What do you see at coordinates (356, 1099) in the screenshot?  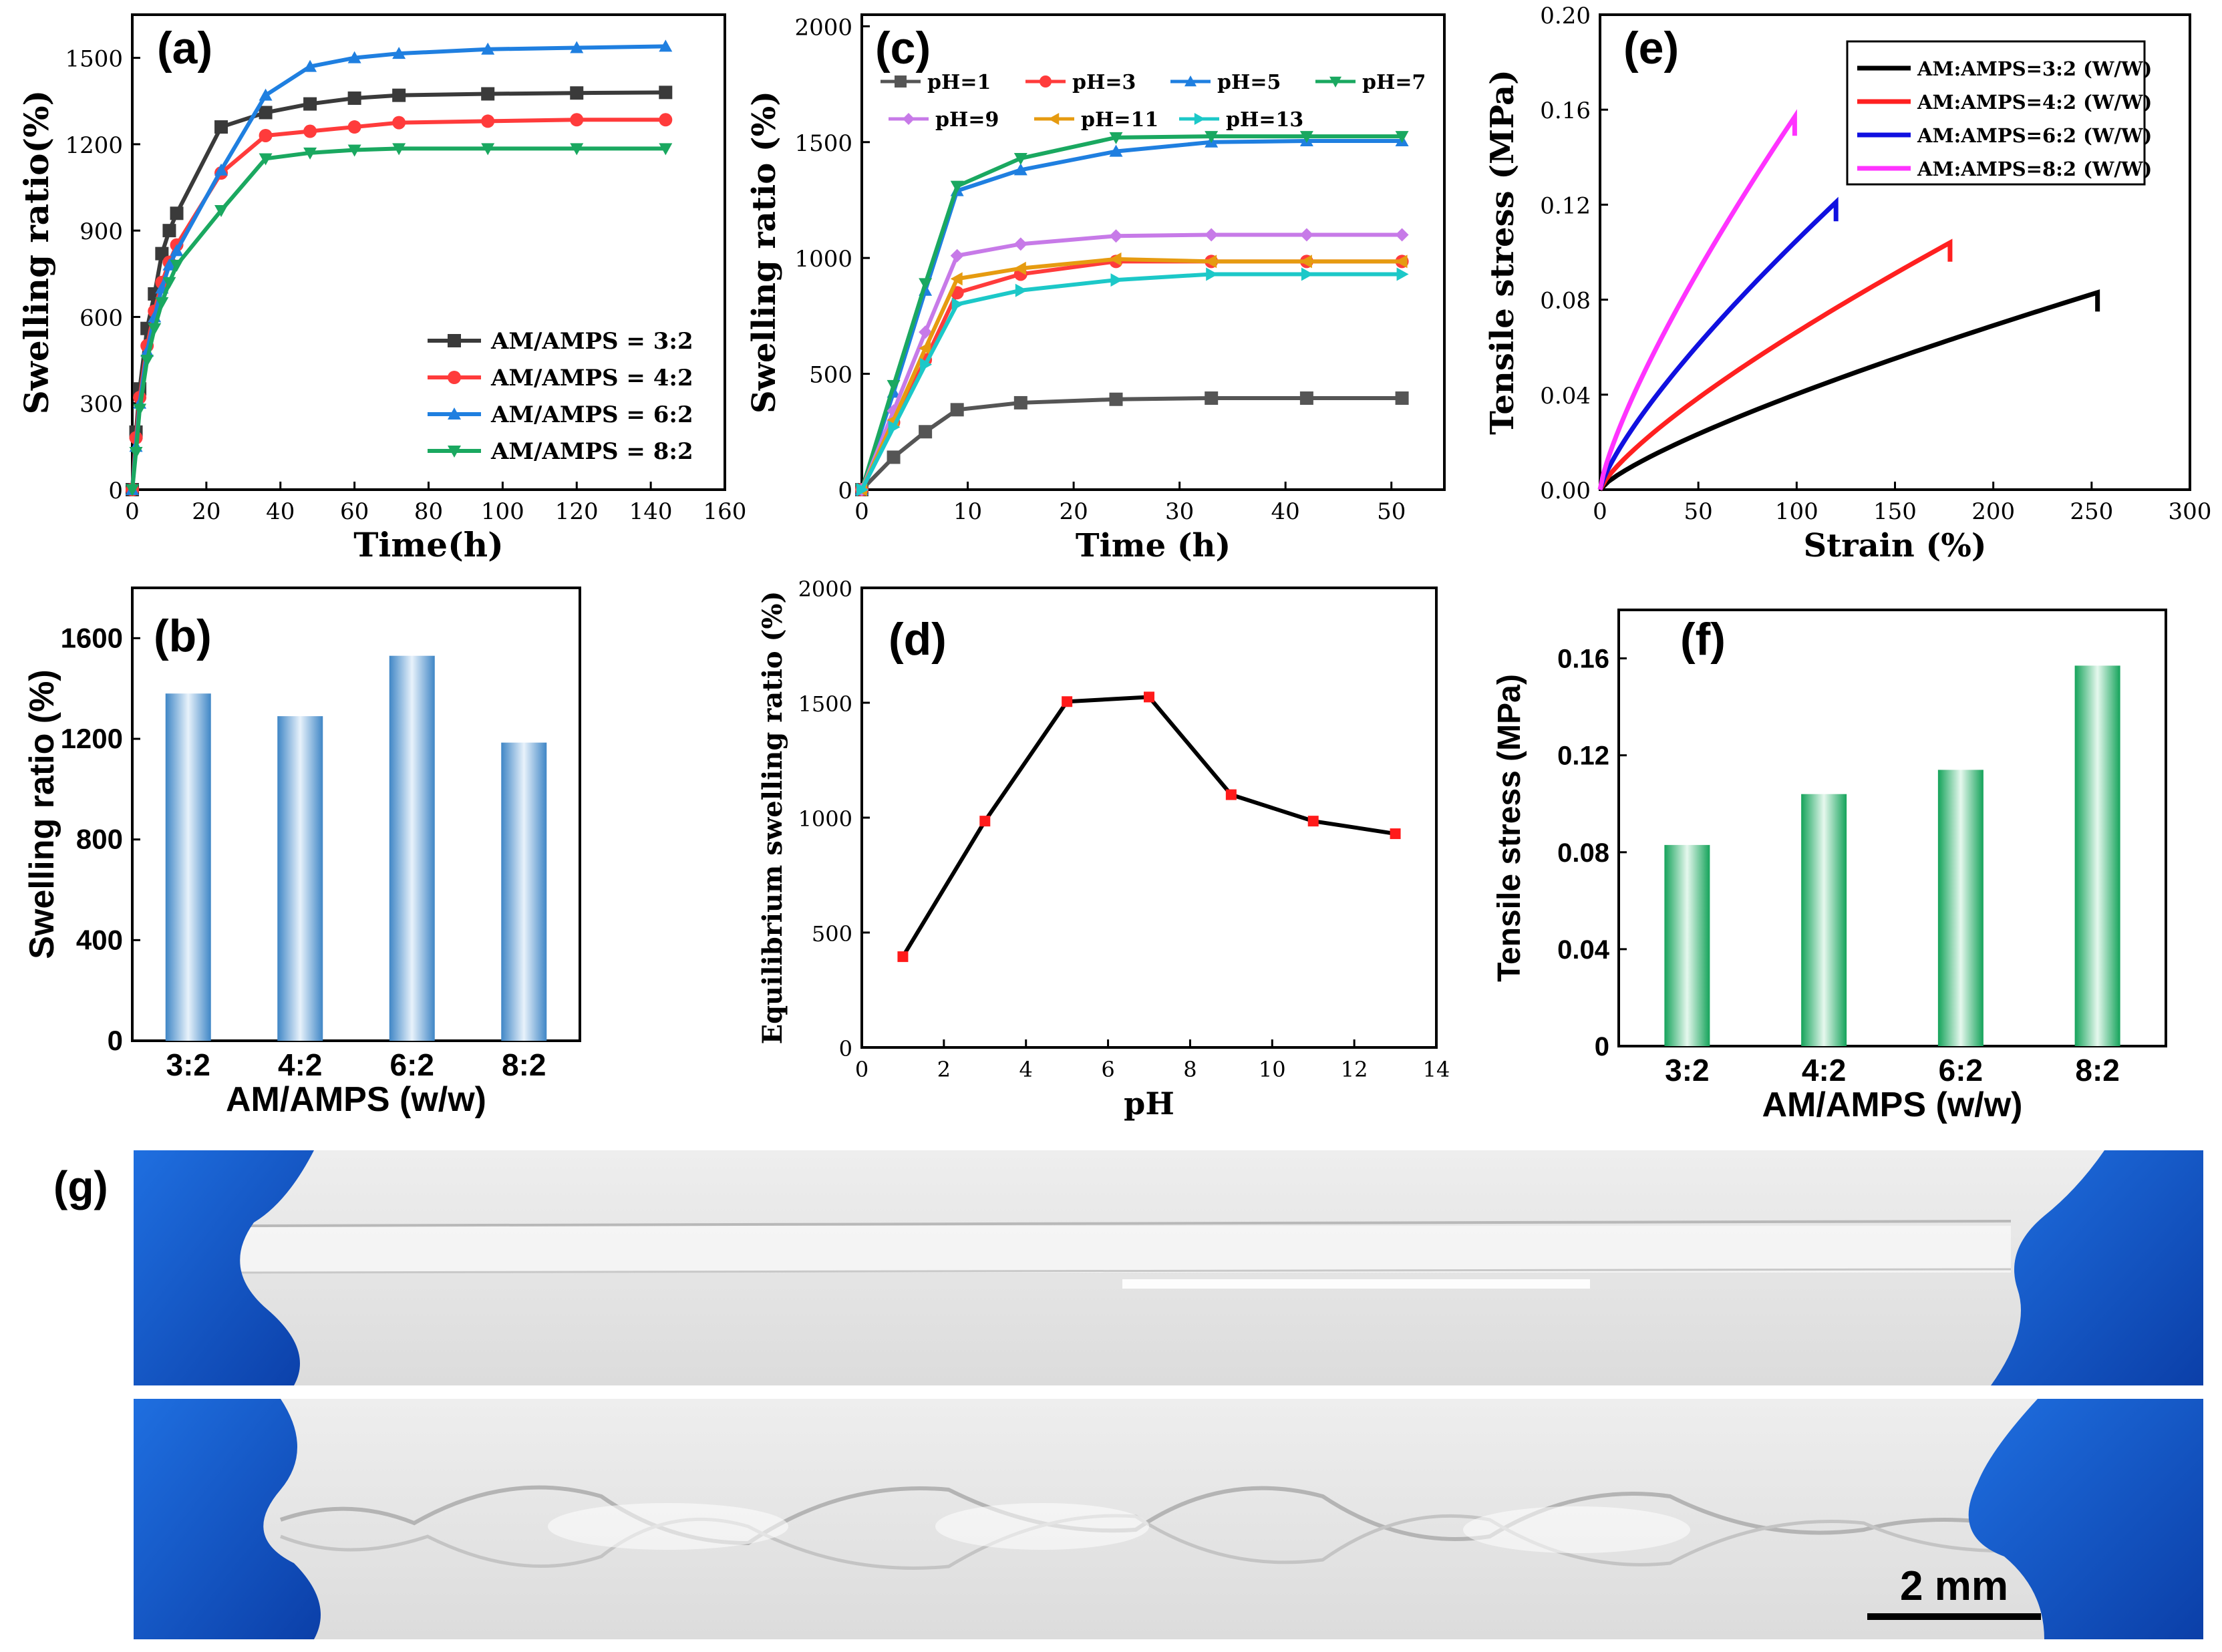 I see `x-axis-label: AM/AMPS (w/w)` at bounding box center [356, 1099].